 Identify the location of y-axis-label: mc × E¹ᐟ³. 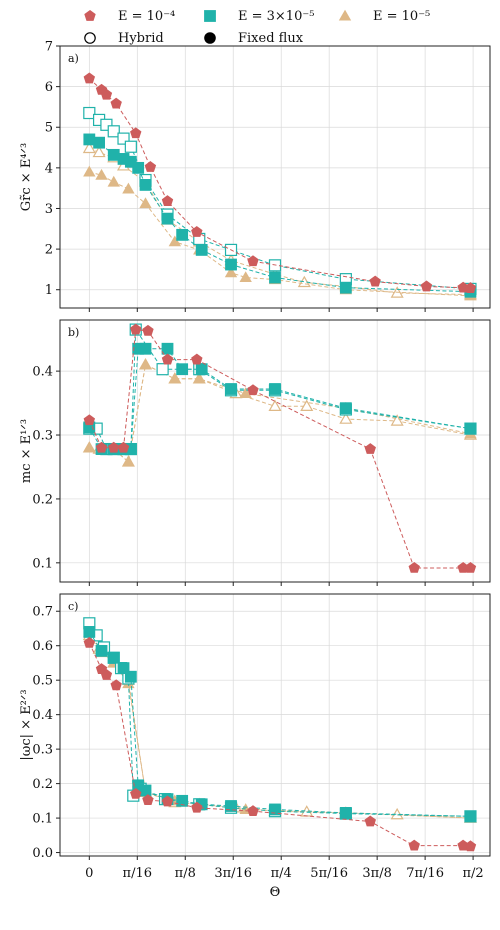
(26, 451).